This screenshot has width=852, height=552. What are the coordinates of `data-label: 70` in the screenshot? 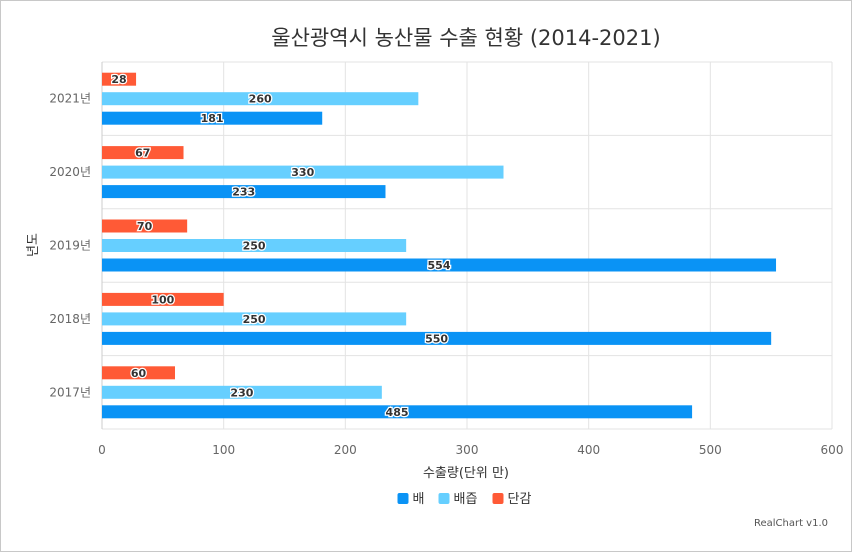 It's located at (145, 226).